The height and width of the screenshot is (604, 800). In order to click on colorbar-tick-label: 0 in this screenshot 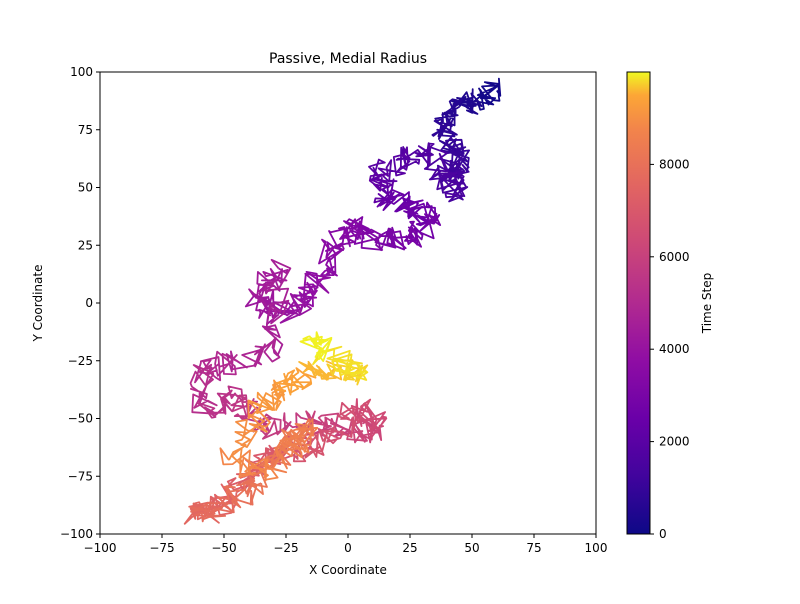, I will do `click(663, 534)`.